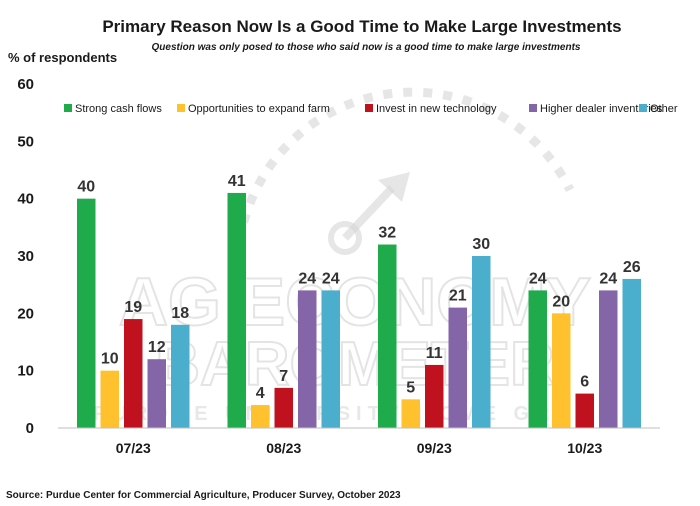 Image resolution: width=700 pixels, height=506 pixels. I want to click on y-tick-label: 30, so click(25, 256).